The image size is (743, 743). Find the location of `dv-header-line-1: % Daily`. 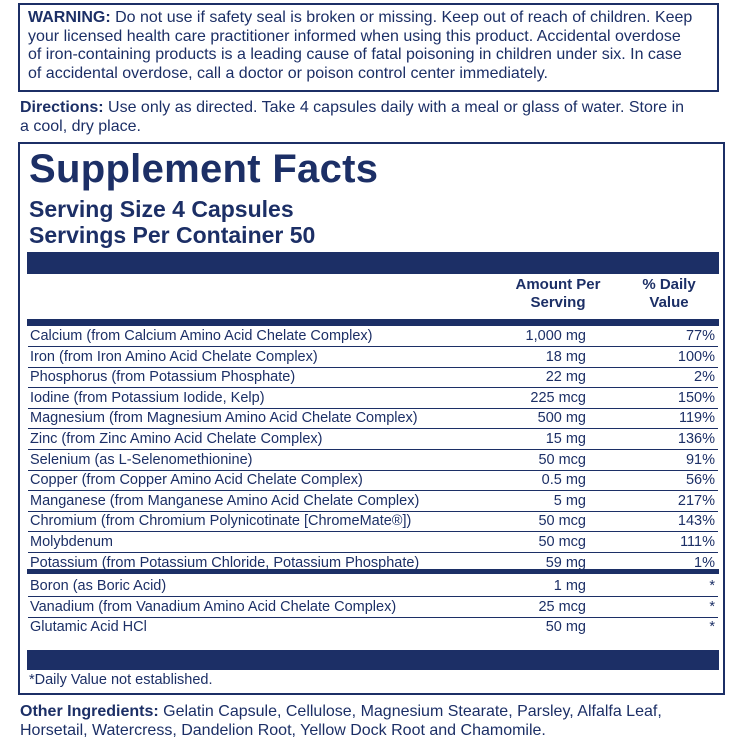

dv-header-line-1: % Daily is located at coordinates (669, 284).